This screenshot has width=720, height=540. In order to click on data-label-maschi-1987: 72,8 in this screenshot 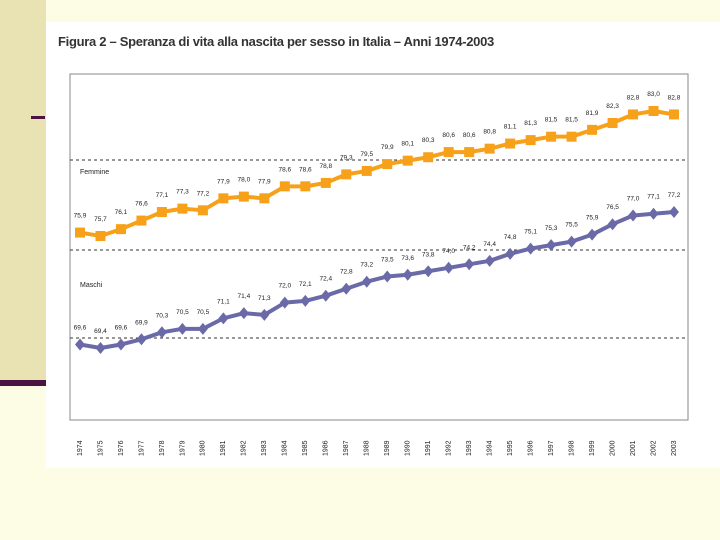, I will do `click(346, 272)`.